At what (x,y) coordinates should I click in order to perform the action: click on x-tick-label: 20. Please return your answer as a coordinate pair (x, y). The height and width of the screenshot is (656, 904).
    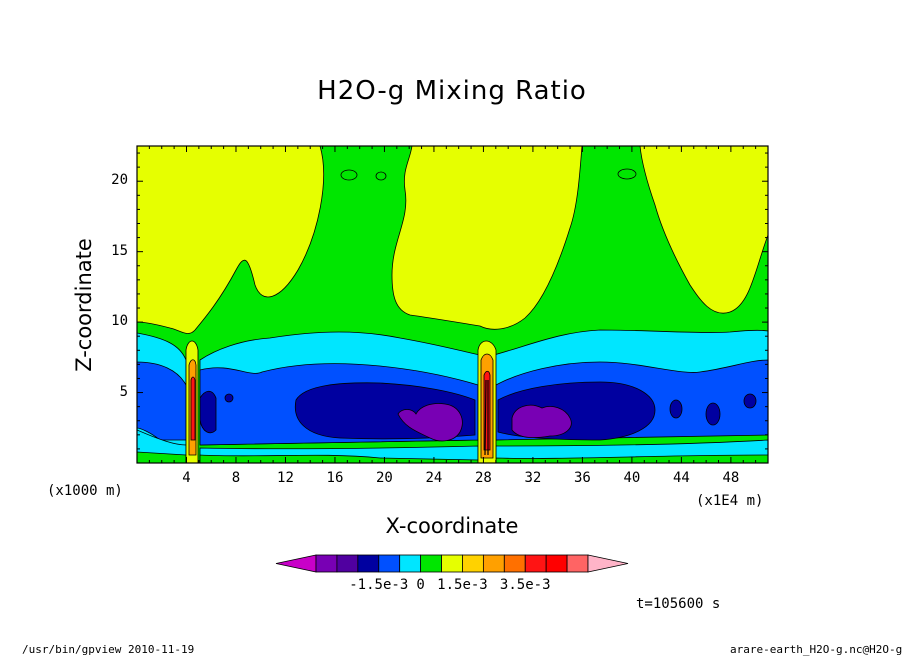
    Looking at the image, I should click on (384, 478).